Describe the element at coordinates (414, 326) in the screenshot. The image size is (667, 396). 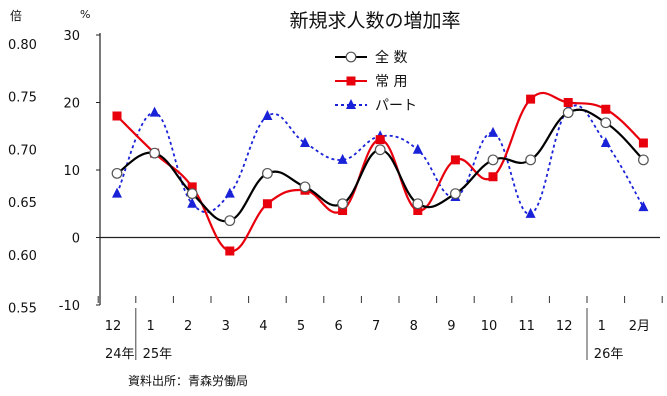
I see `x-tick-label: 8` at that location.